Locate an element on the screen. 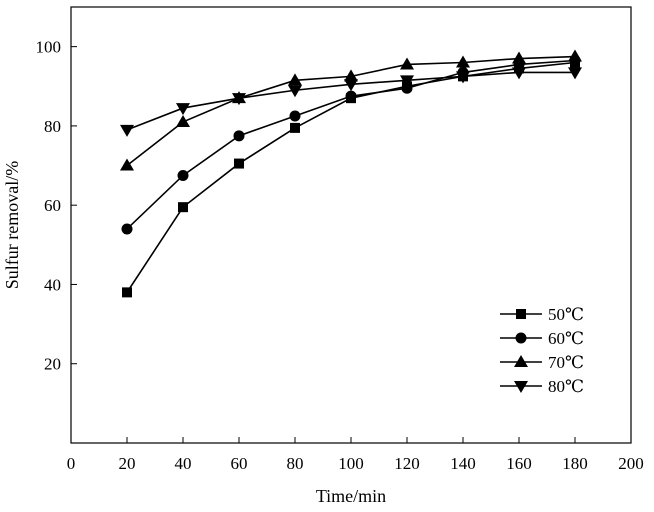  x-tick-label: 0 is located at coordinates (71, 463).